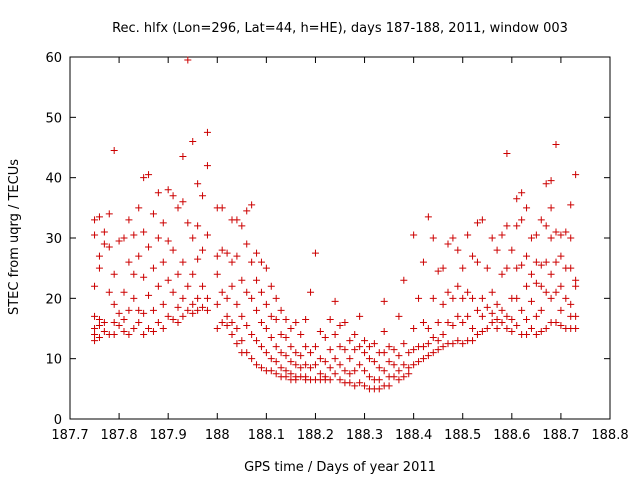 Image resolution: width=640 pixels, height=480 pixels. I want to click on x-tick-label: 187.7, so click(69, 435).